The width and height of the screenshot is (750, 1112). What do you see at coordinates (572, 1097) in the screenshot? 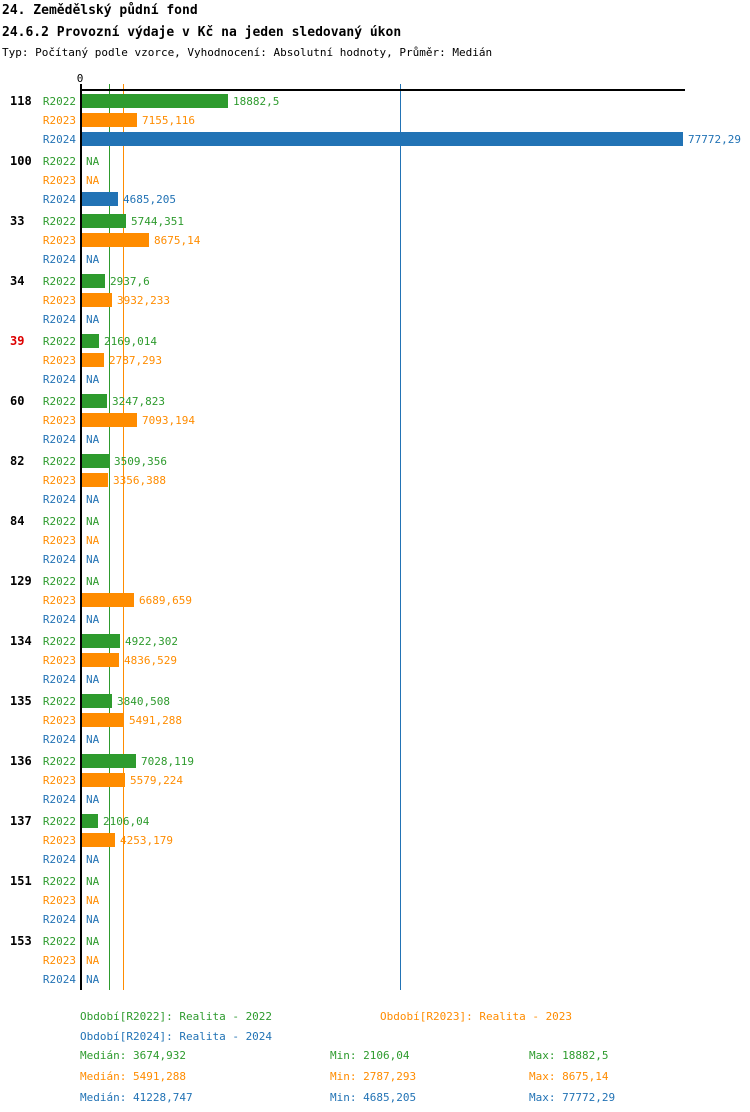
I see `stat-max-r2024: Max: 77772,29` at bounding box center [572, 1097].